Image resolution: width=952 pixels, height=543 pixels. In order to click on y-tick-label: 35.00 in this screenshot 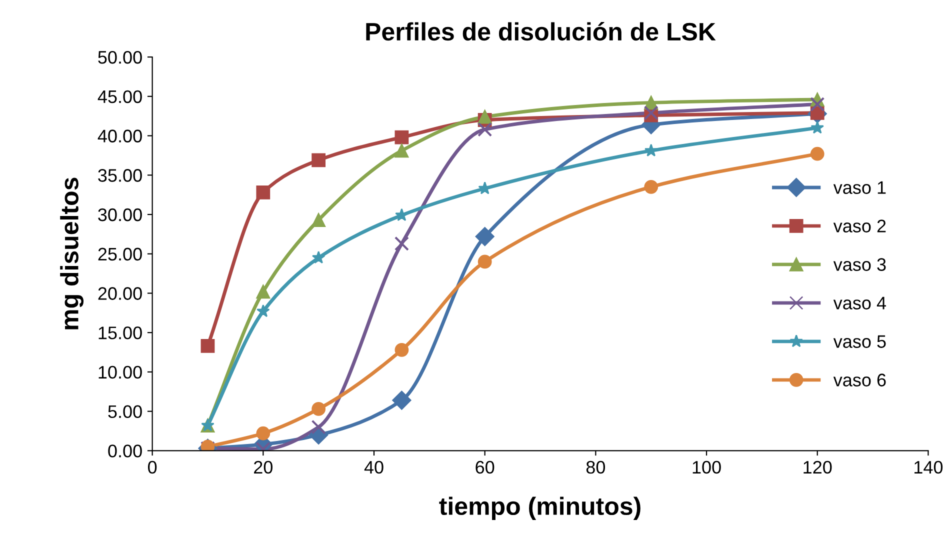, I will do `click(120, 175)`.